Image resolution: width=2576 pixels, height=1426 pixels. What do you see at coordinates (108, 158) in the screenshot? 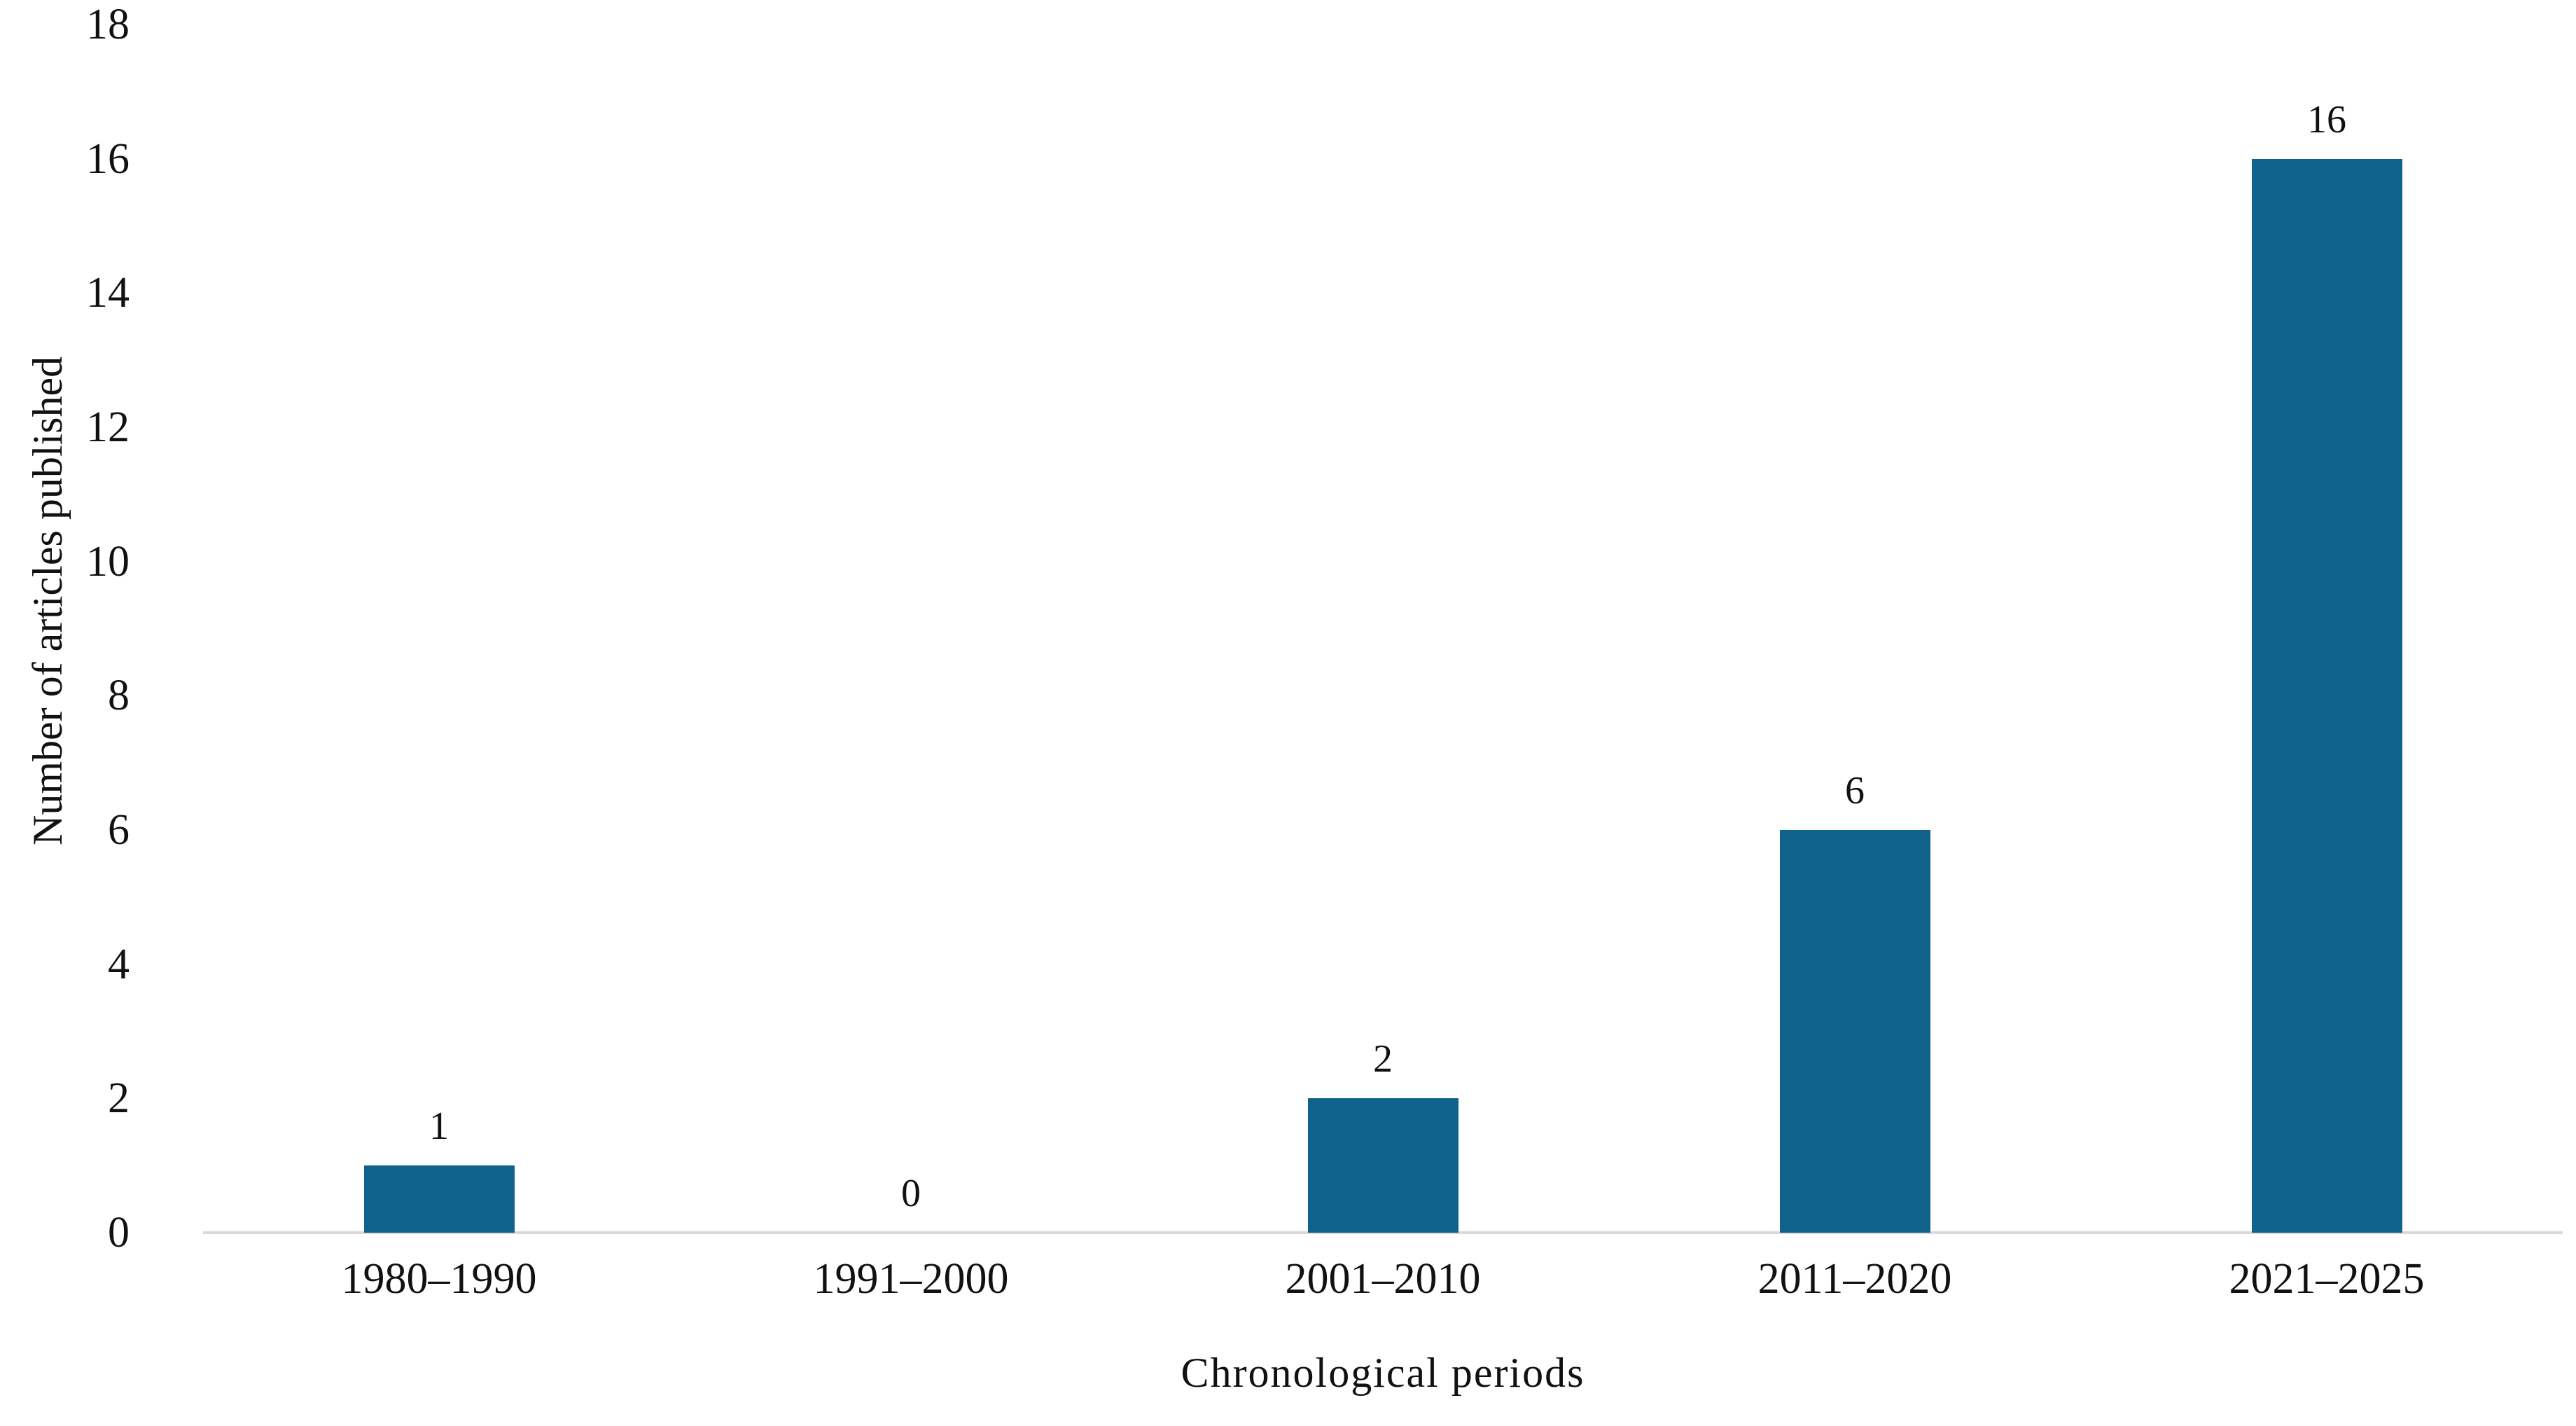
I see `y-tick-label: 16` at bounding box center [108, 158].